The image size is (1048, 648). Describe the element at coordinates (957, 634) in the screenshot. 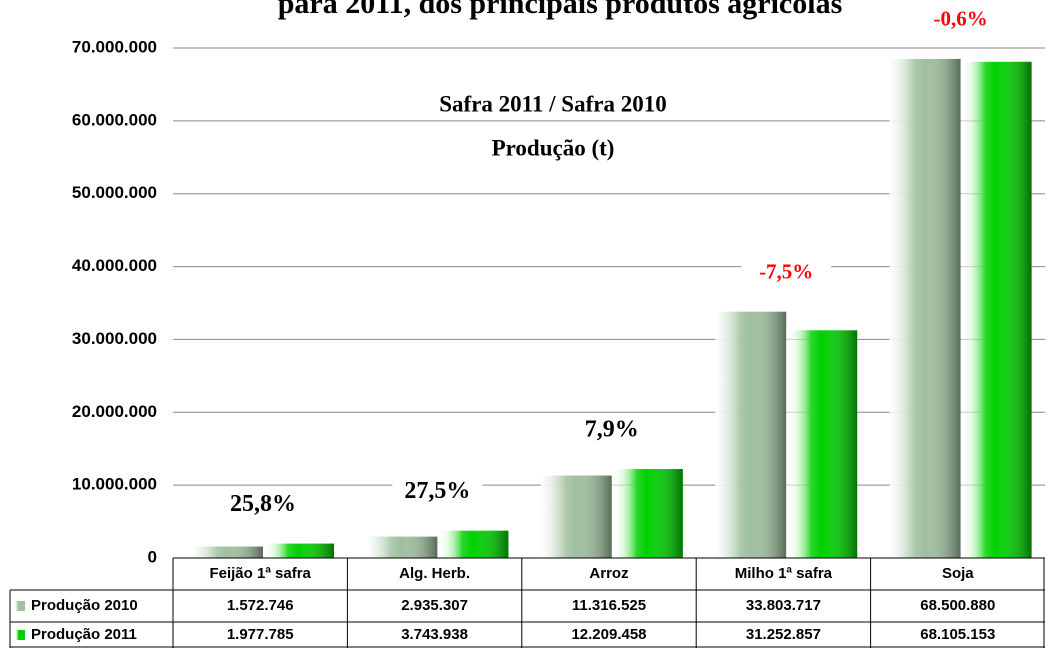

I see `table-value: 68.105.153` at that location.